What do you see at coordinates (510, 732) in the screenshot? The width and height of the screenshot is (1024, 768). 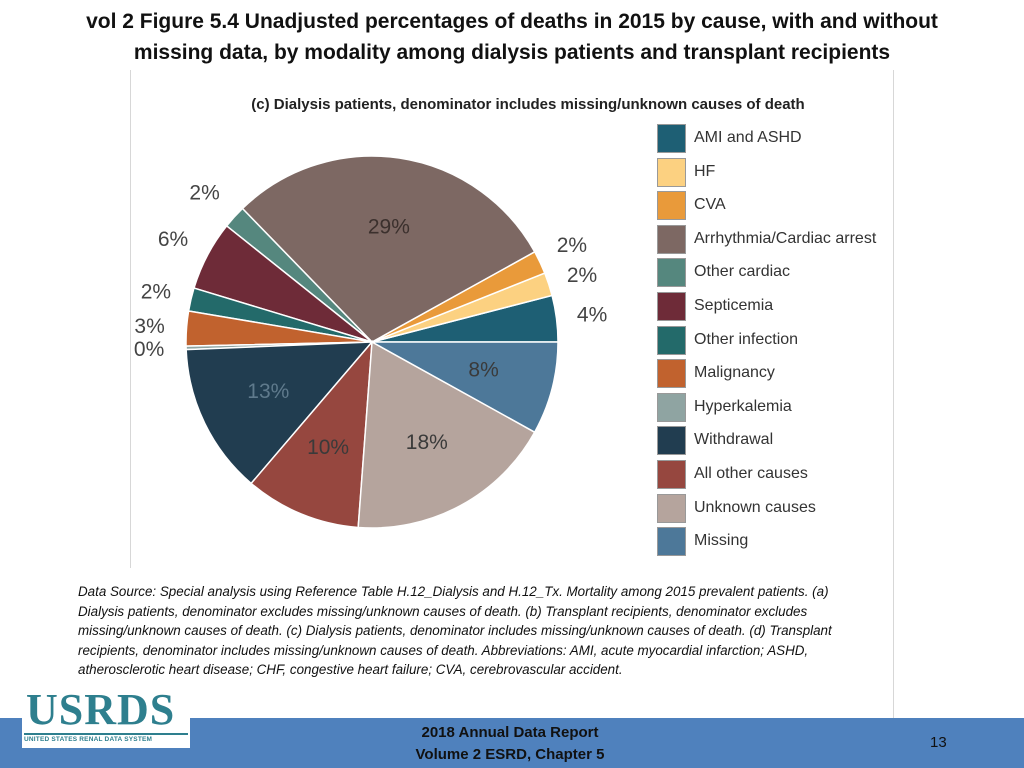 I see `footer-line-1: 2018 Annual Data Report` at bounding box center [510, 732].